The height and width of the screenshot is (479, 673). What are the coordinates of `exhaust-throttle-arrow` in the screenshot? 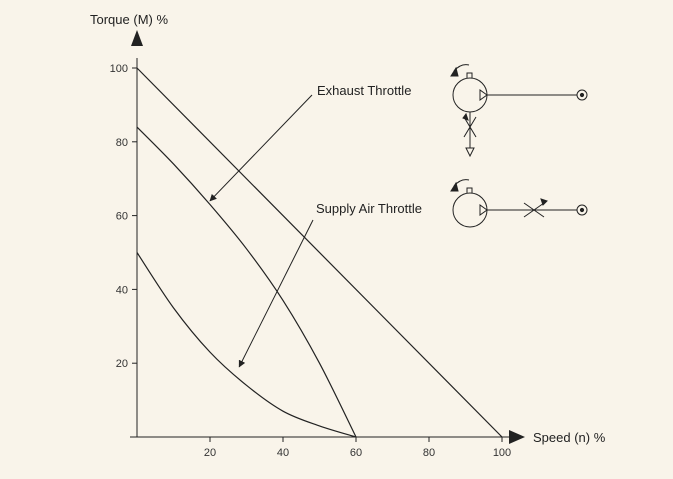 It's located at (261, 148).